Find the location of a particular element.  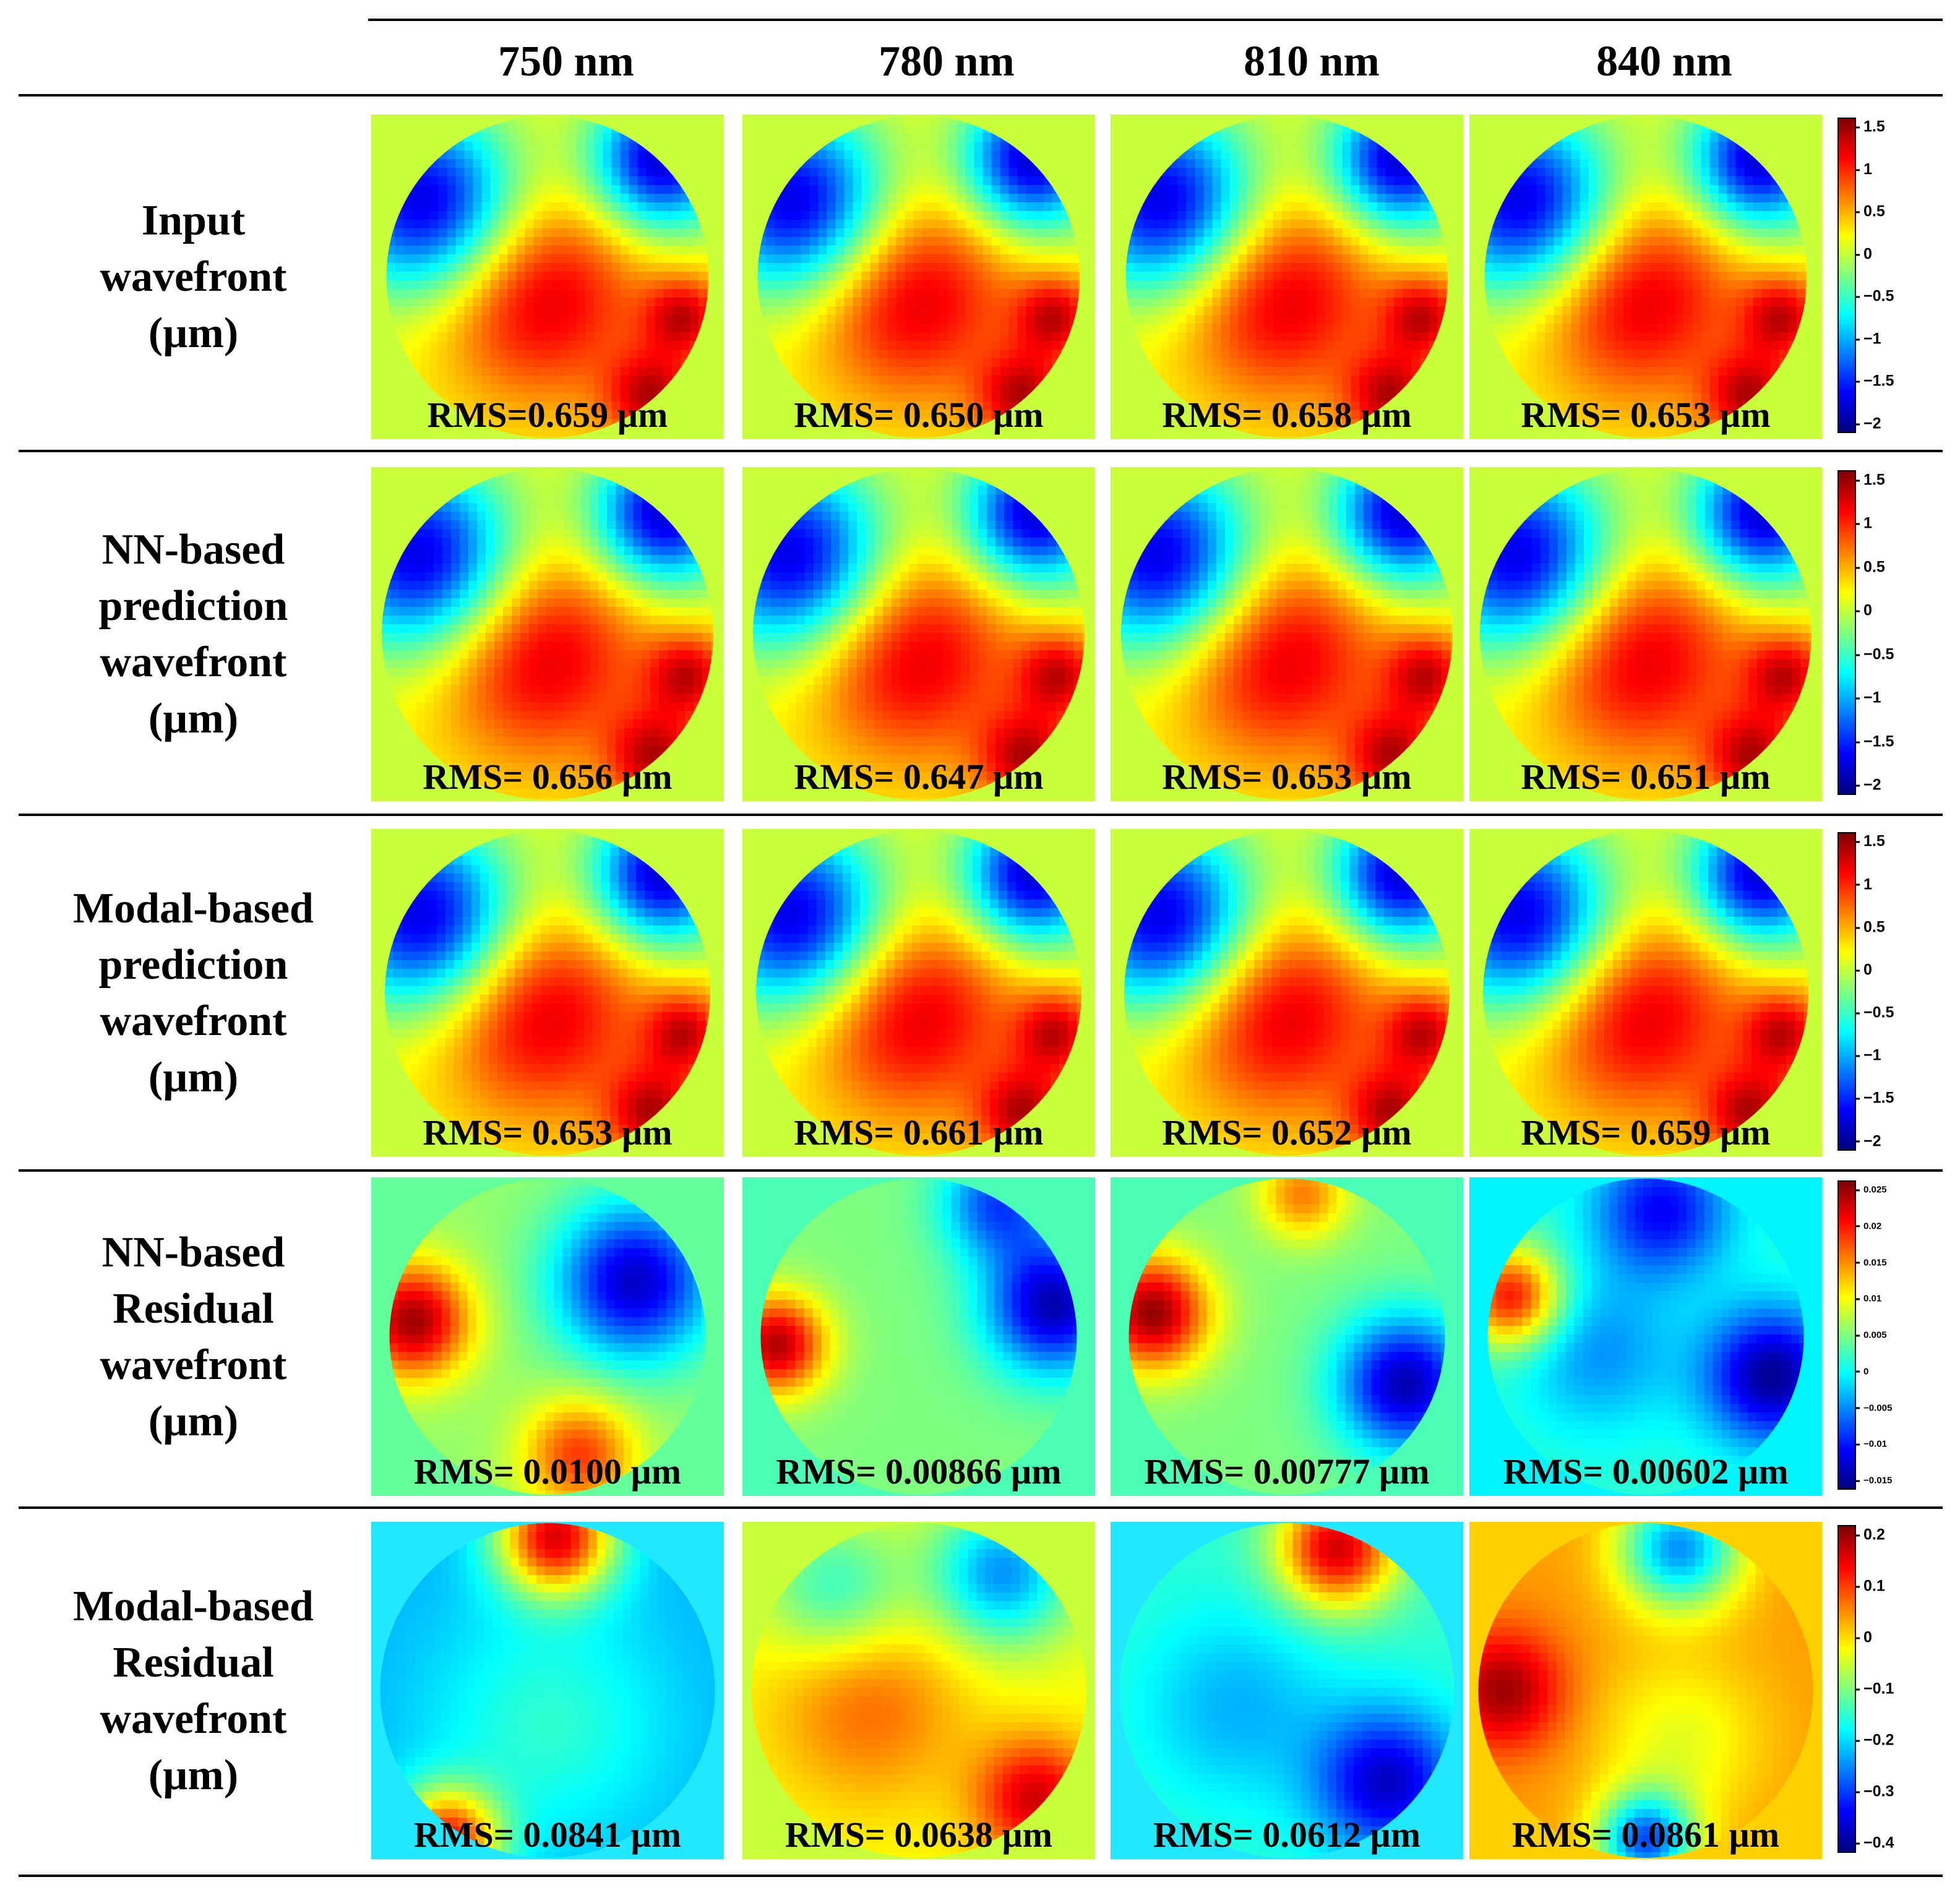

top-rule is located at coordinates (1155, 20).